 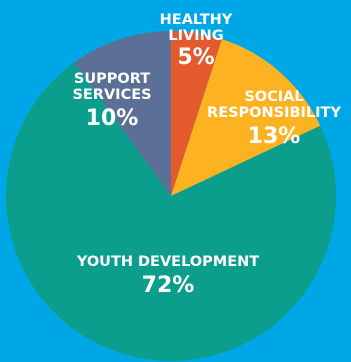 I want to click on slice-name-text: LIVING, so click(x=195, y=36).